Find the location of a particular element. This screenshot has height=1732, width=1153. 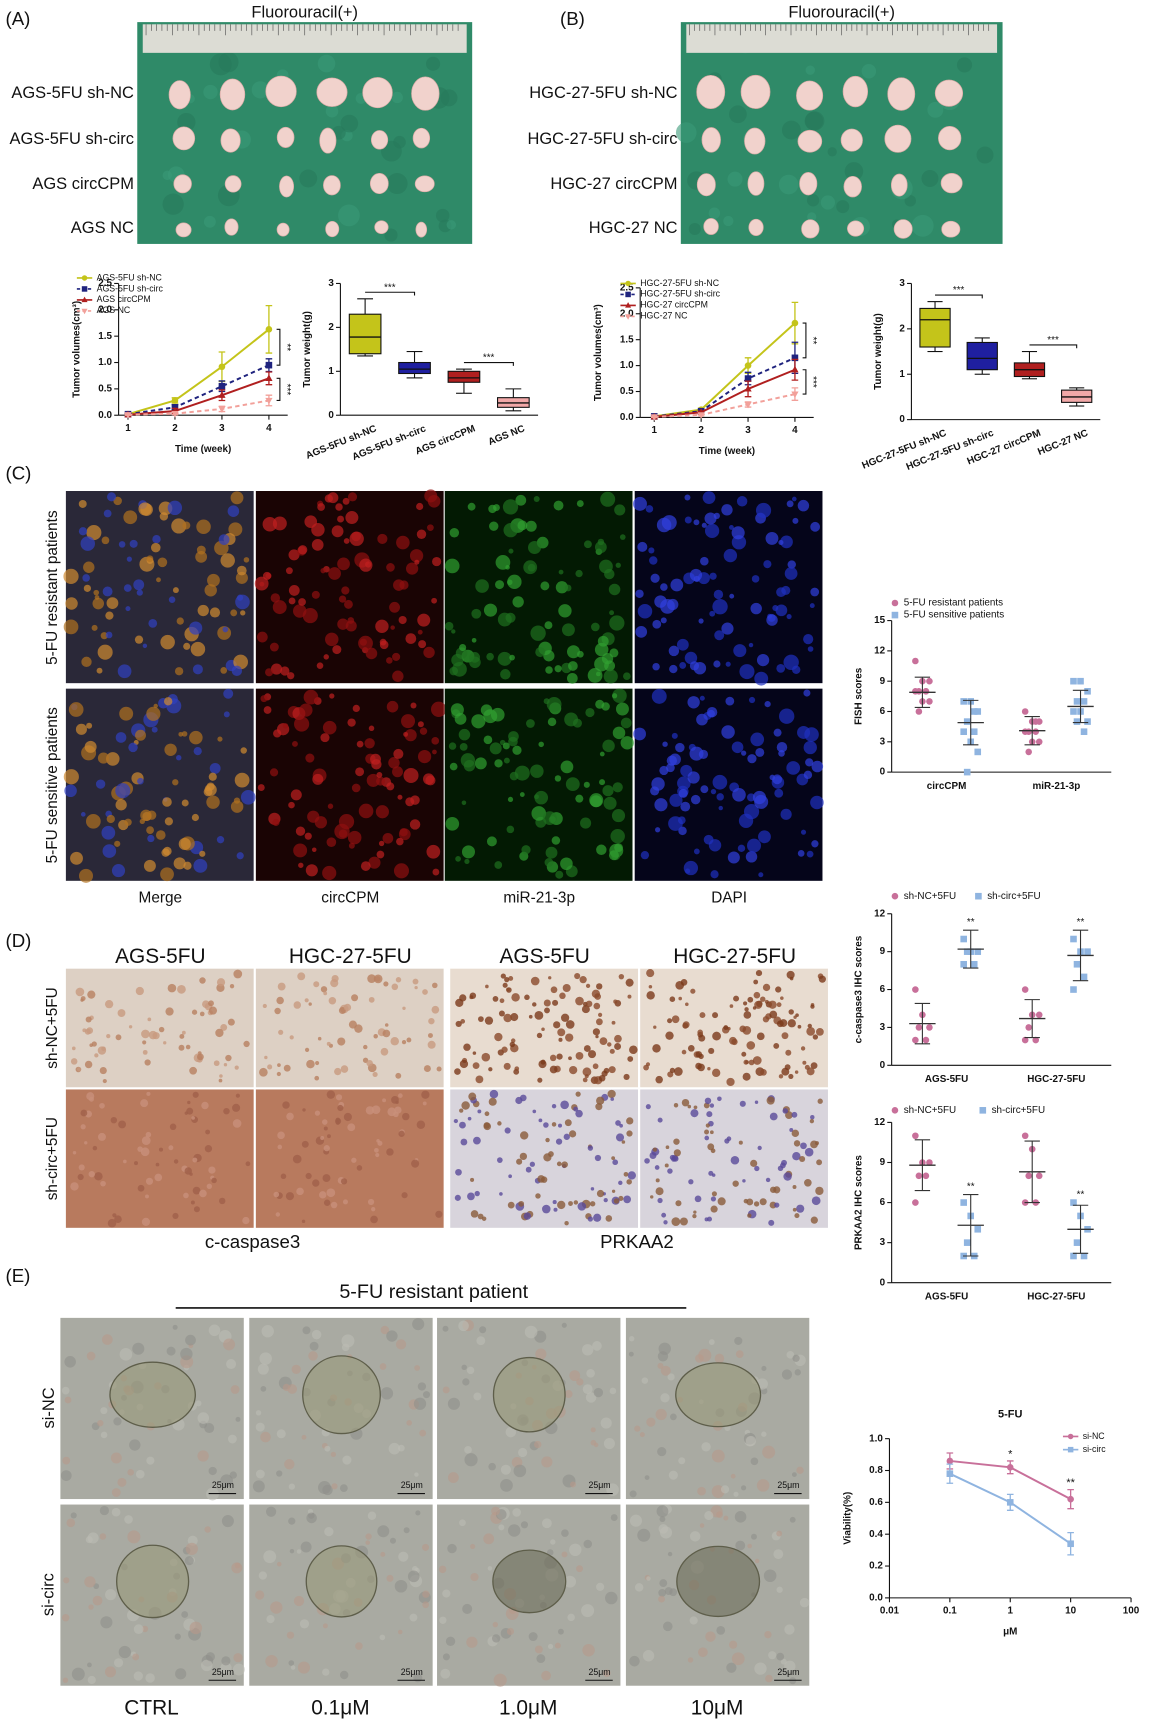

panel-label: (E) is located at coordinates (17, 1275).